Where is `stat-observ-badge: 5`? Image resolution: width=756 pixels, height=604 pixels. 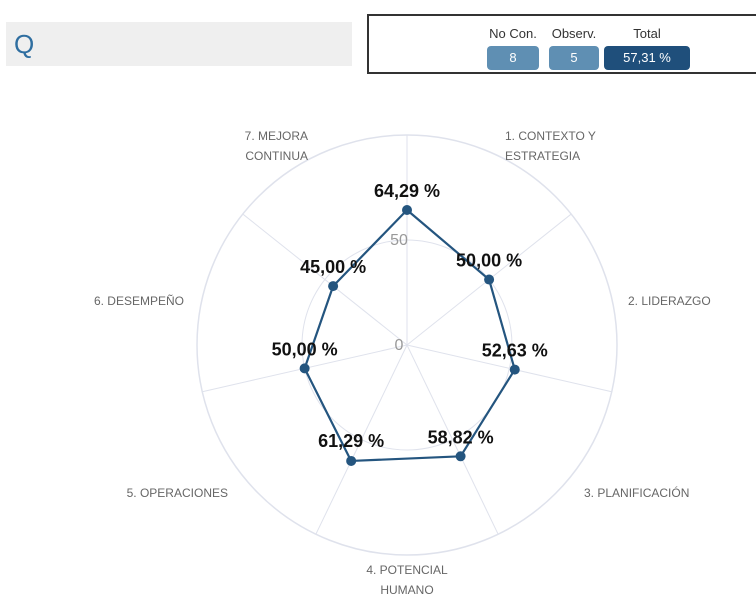
stat-observ-badge: 5 is located at coordinates (574, 58).